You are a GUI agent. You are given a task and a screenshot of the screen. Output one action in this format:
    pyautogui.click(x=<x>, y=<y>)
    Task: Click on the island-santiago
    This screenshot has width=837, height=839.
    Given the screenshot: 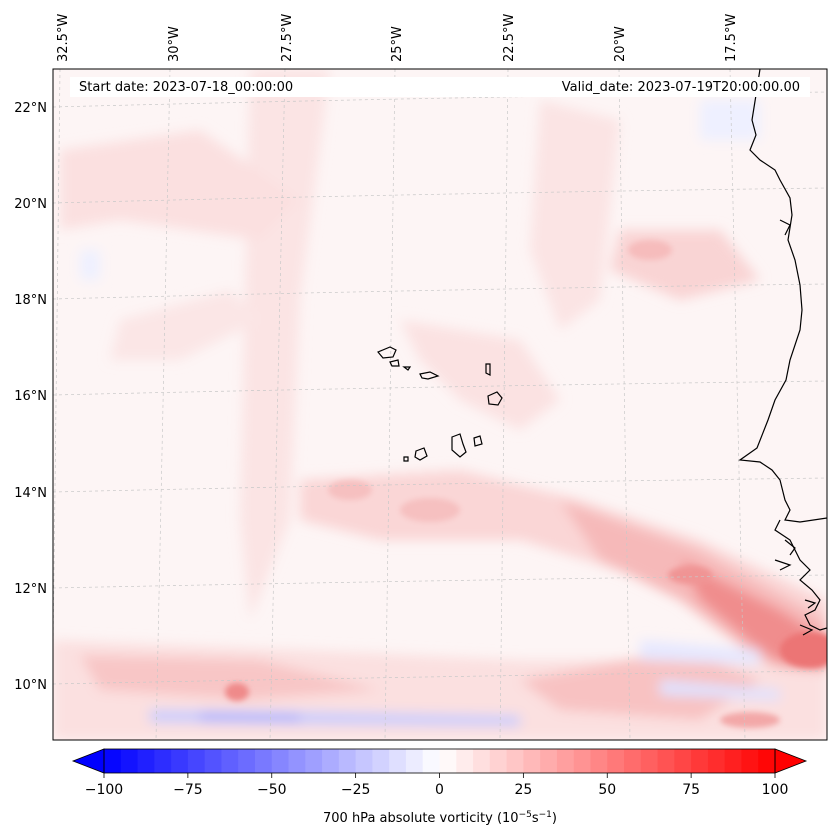 What is the action you would take?
    pyautogui.click(x=459, y=445)
    